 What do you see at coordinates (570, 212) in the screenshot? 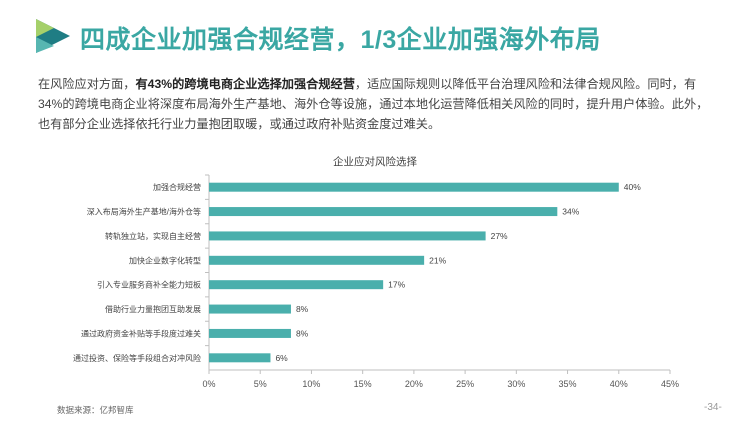
I see `value-label: 34%` at bounding box center [570, 212].